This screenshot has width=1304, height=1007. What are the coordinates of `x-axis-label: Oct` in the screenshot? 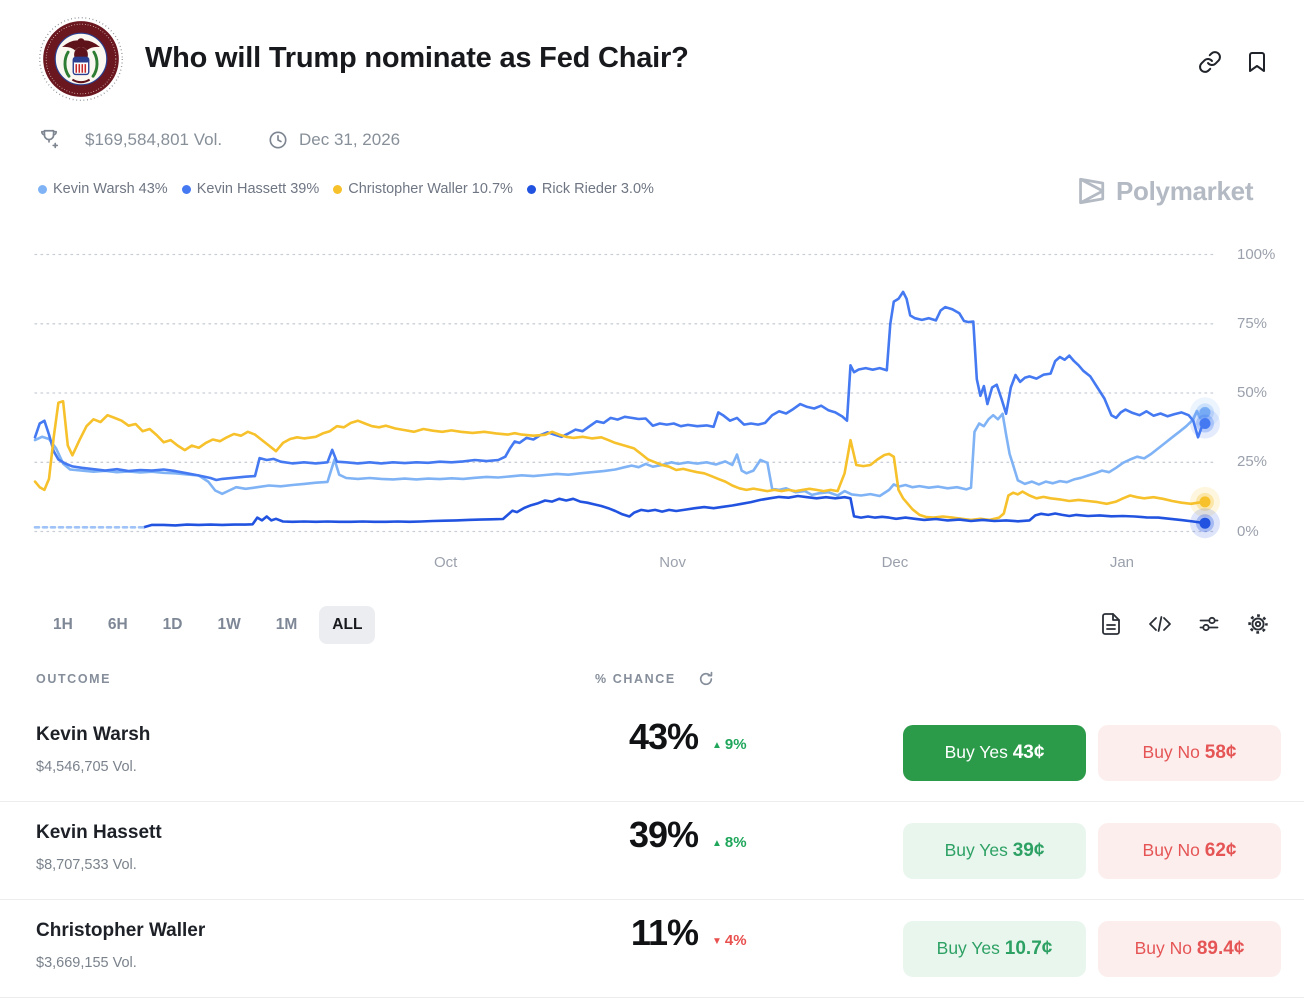 It's located at (445, 562).